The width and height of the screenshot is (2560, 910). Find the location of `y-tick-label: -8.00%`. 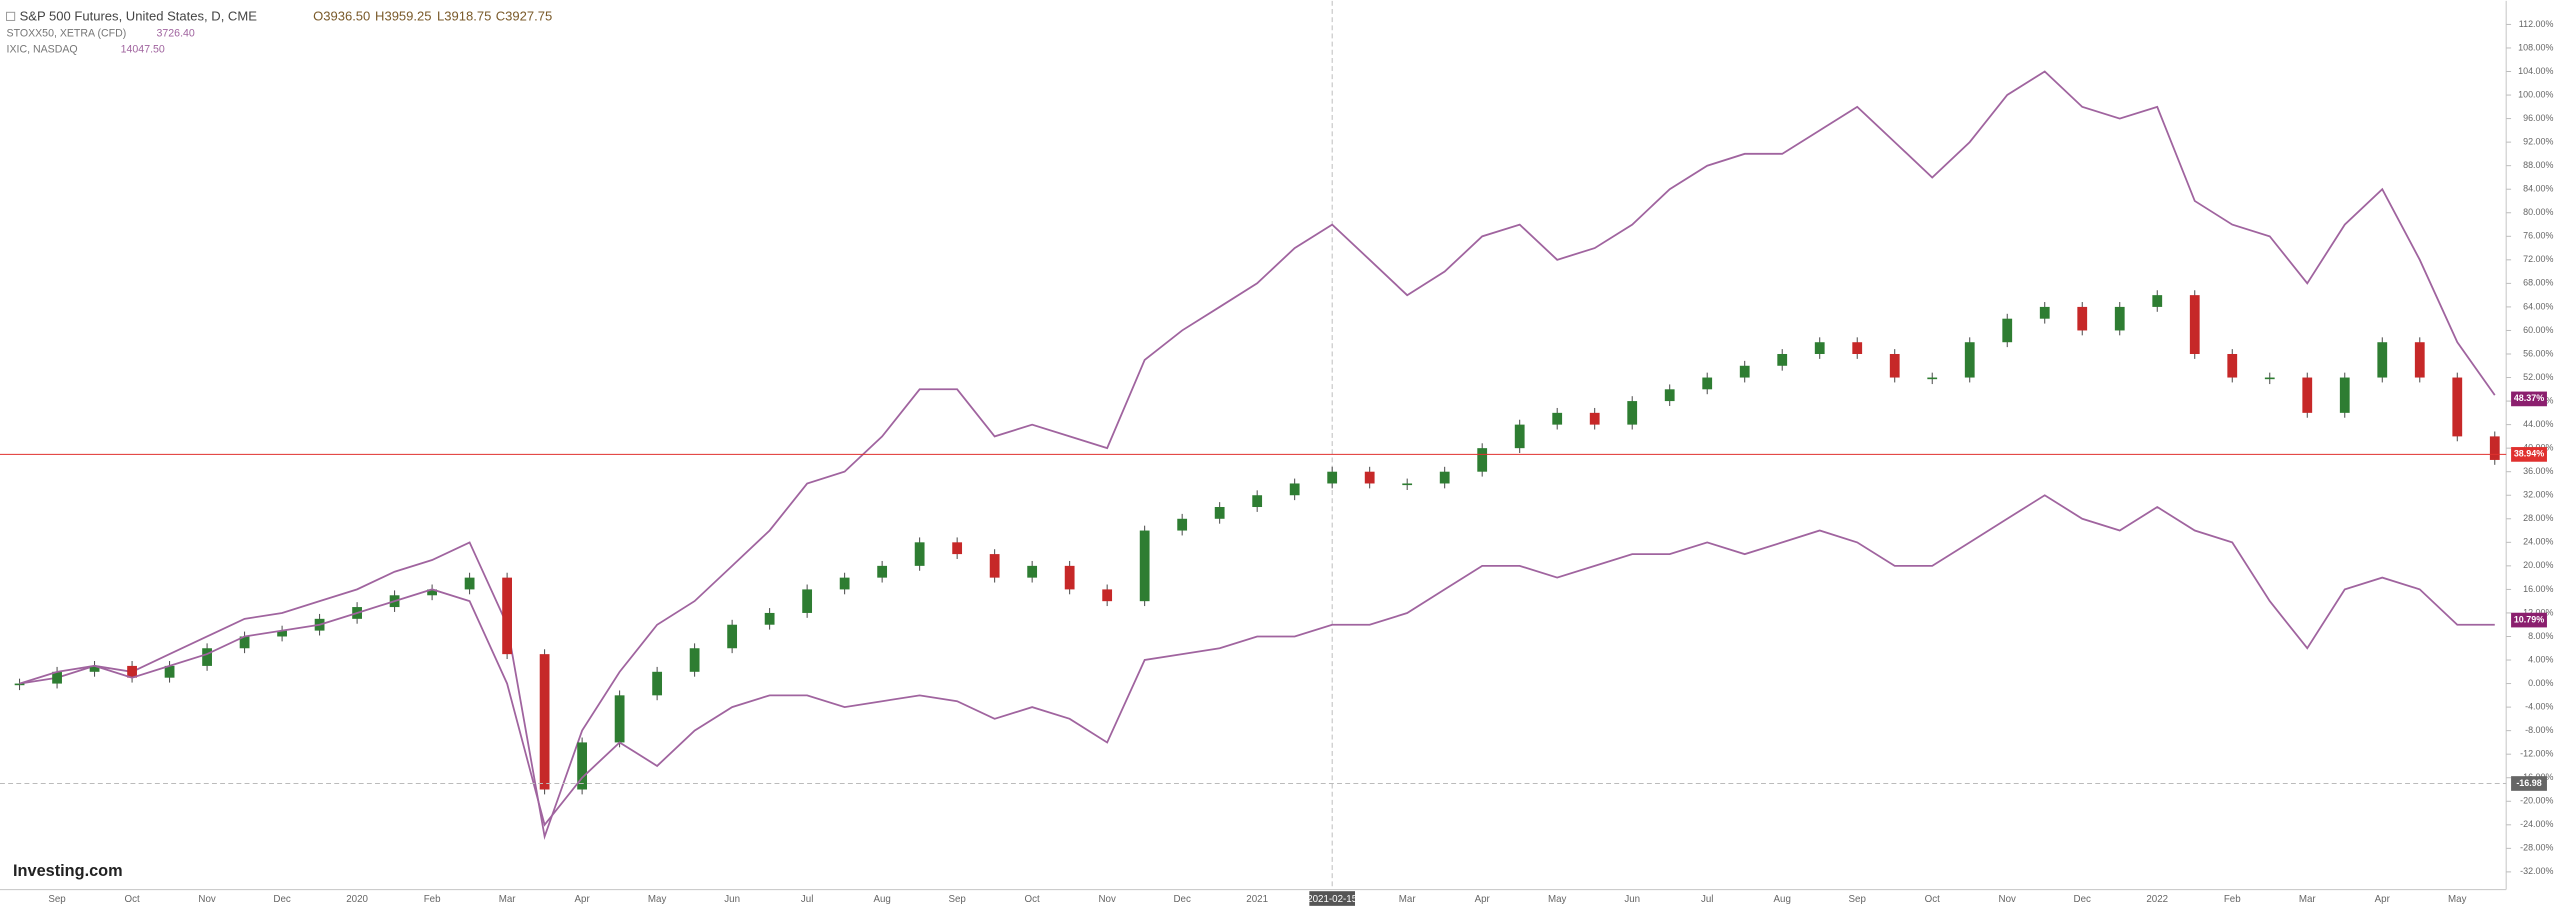

y-tick-label: -8.00% is located at coordinates (2539, 730).